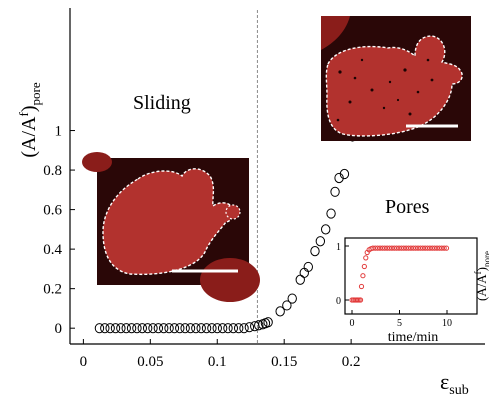 This screenshot has height=398, width=489. What do you see at coordinates (407, 207) in the screenshot?
I see `pores-label: Pores` at bounding box center [407, 207].